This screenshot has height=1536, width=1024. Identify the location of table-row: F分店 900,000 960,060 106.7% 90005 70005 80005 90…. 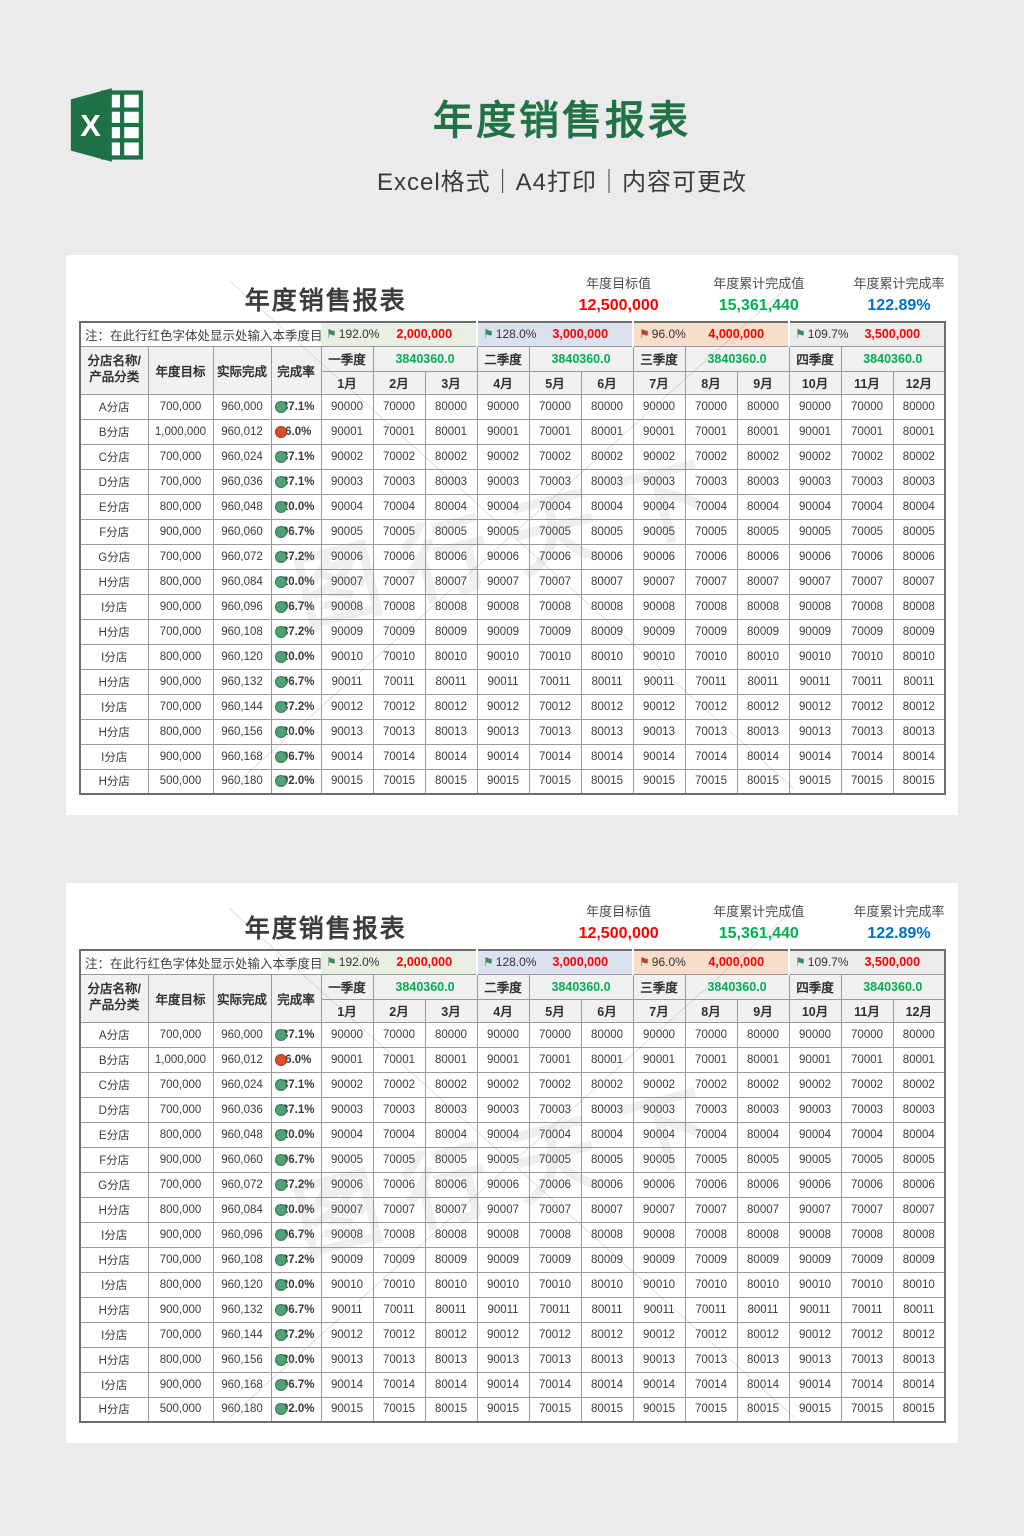
(512, 531).